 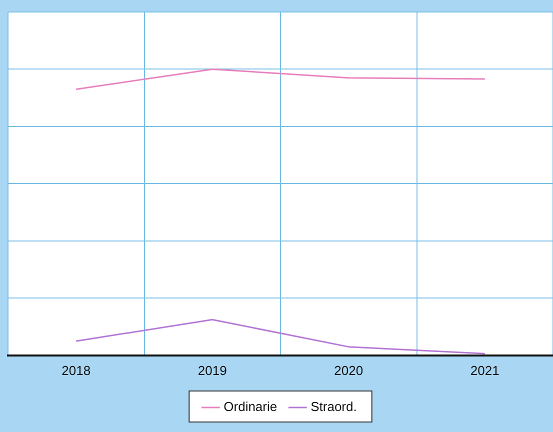 I want to click on legend-label: Ordinarie, so click(x=251, y=406).